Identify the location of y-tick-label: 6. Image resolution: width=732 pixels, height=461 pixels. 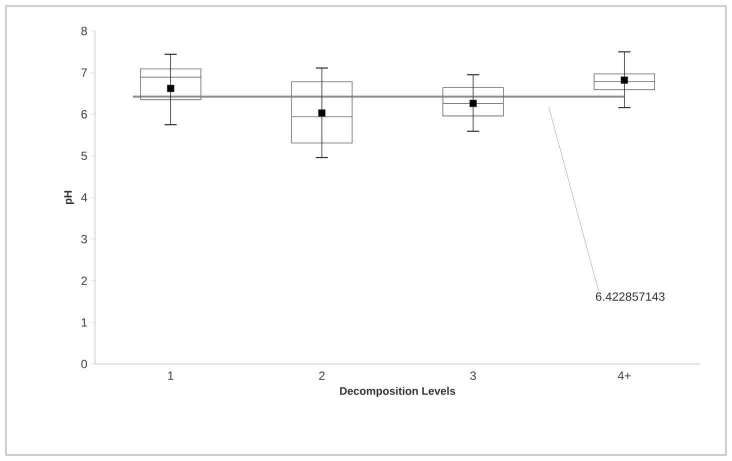
(84, 114).